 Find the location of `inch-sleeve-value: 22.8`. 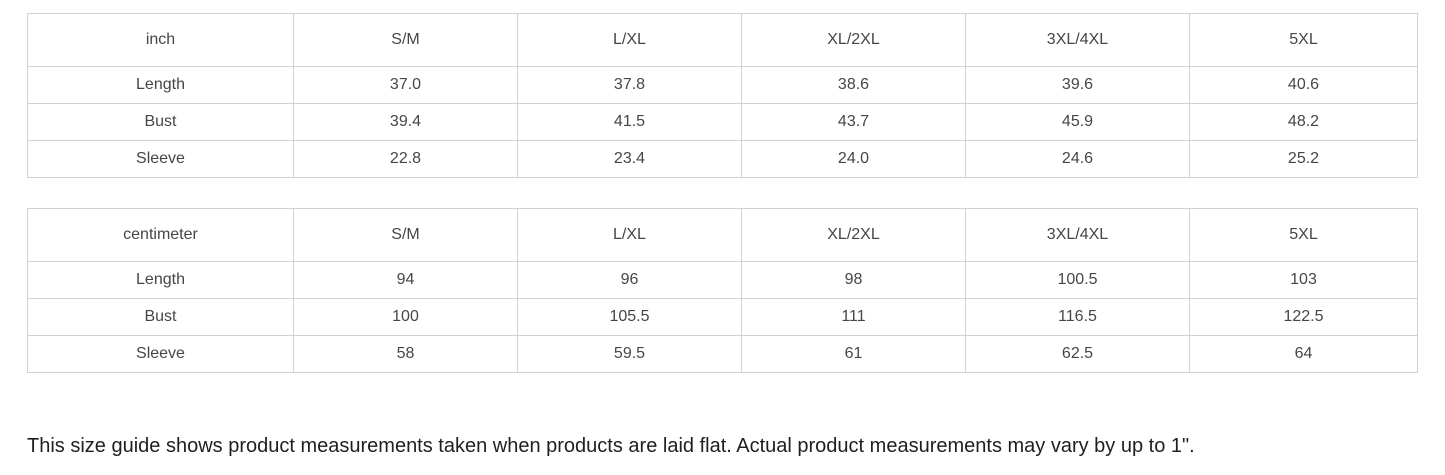

inch-sleeve-value: 22.8 is located at coordinates (405, 159).